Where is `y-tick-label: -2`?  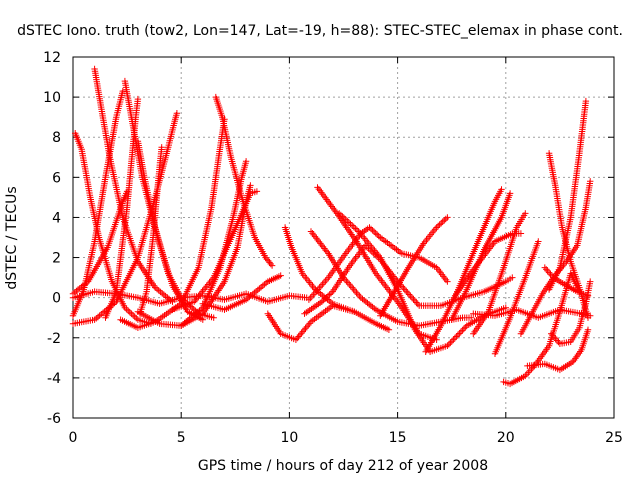
y-tick-label: -2 is located at coordinates (54, 339).